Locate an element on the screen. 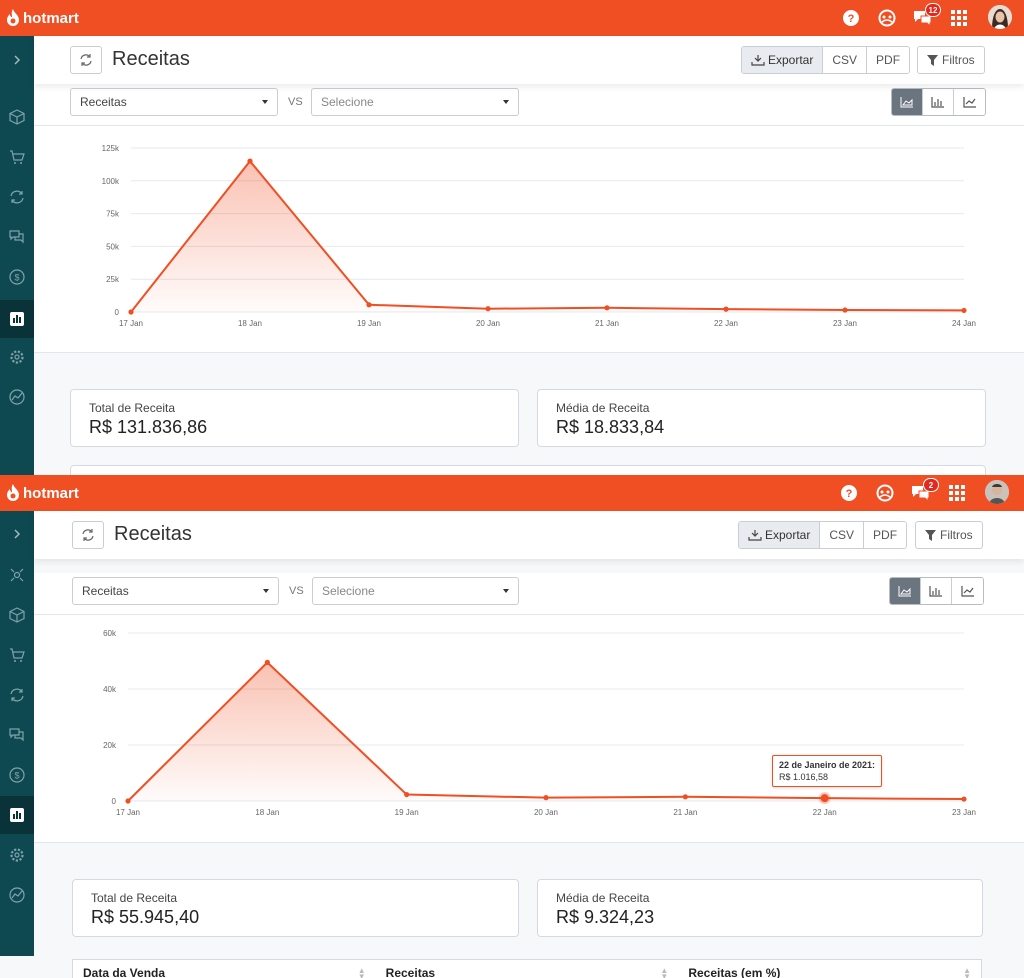 This screenshot has width=1024, height=978. y-tick-label: 0 is located at coordinates (117, 312).